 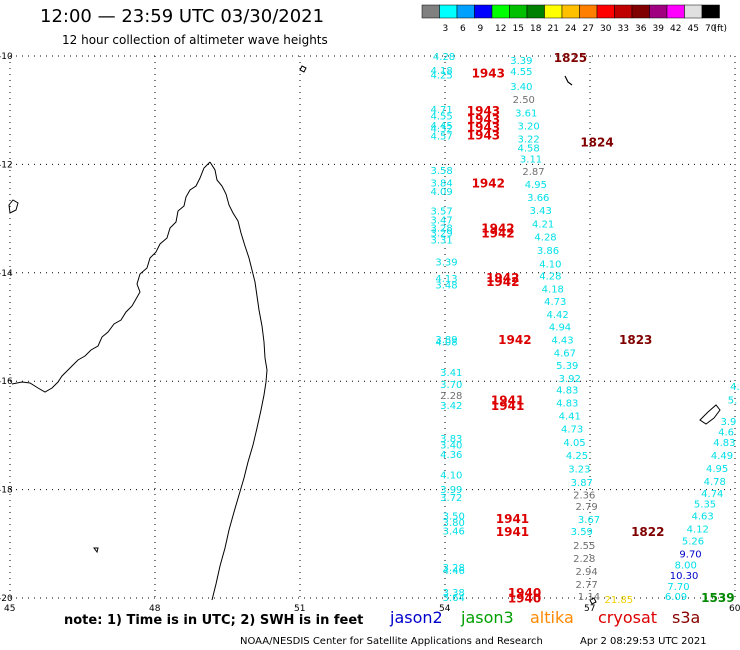 What do you see at coordinates (619, 600) in the screenshot?
I see `wave-height-value: 21.85` at bounding box center [619, 600].